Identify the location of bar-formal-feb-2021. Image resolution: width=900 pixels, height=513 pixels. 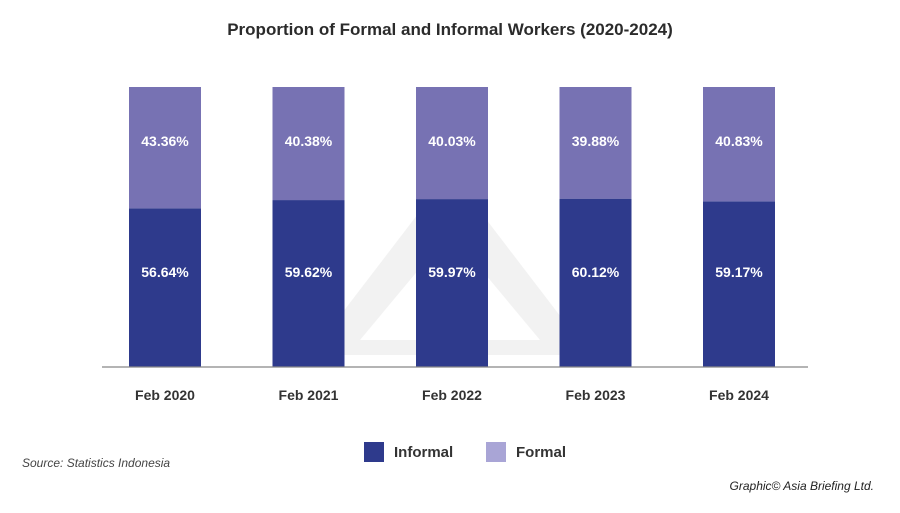
(308, 144).